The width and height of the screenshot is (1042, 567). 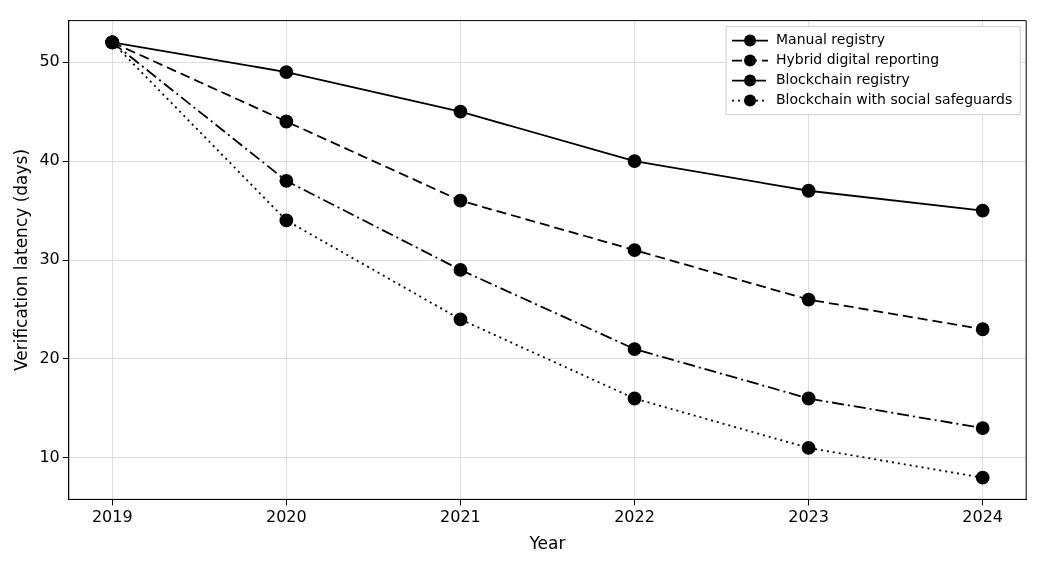 I want to click on y-tick-label: 20, so click(x=49, y=358).